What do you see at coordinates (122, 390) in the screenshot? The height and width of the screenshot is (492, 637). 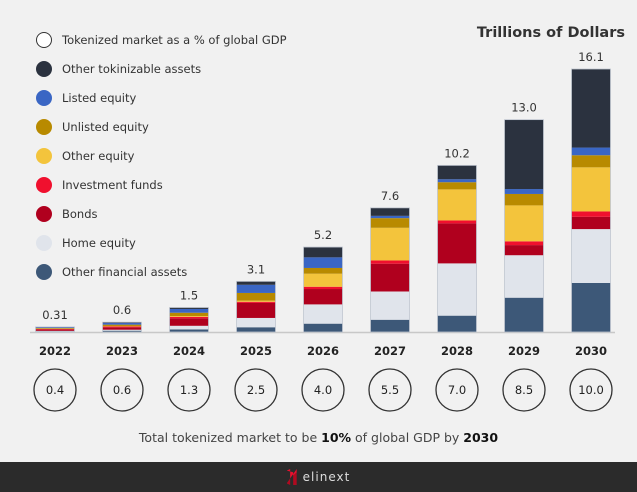 I see `gdp-percent-label: 0.6` at bounding box center [122, 390].